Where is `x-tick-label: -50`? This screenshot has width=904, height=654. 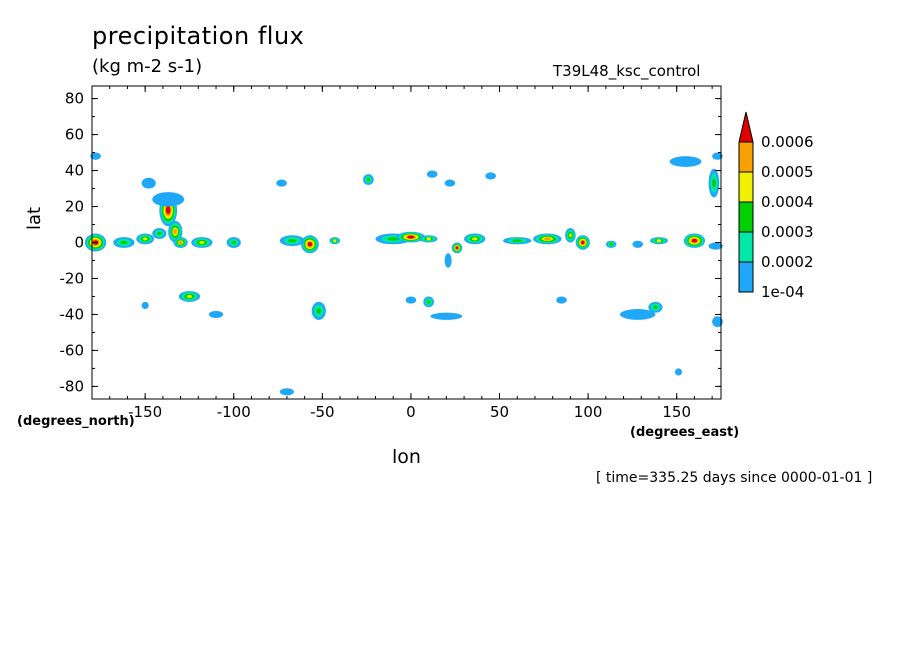 x-tick-label: -50 is located at coordinates (322, 412).